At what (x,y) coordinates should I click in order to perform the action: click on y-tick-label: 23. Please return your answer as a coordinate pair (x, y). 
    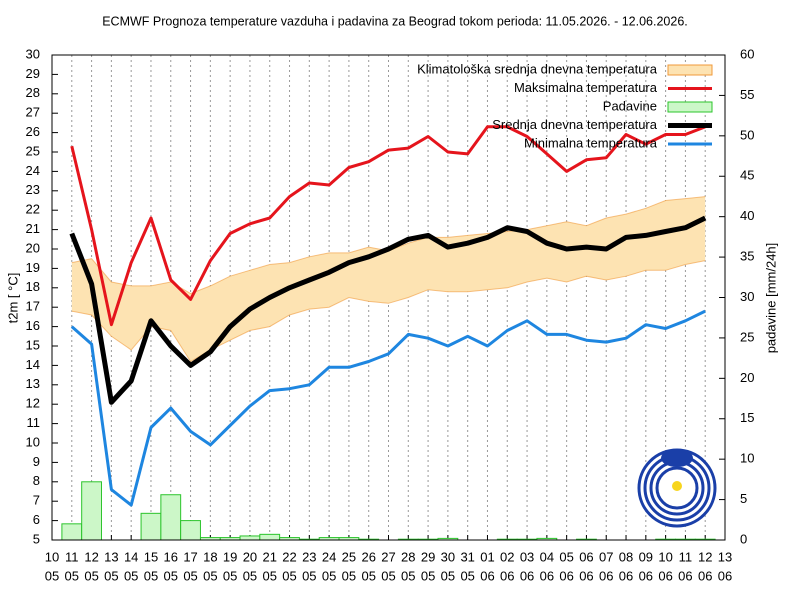
    Looking at the image, I should click on (33, 189).